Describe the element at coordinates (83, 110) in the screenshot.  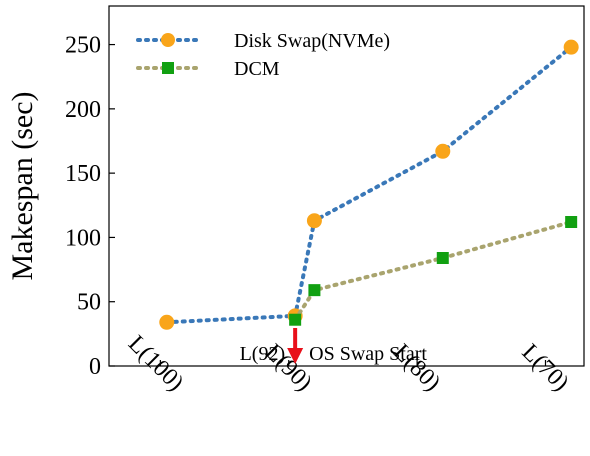
I see `y-tick-label: 200` at that location.